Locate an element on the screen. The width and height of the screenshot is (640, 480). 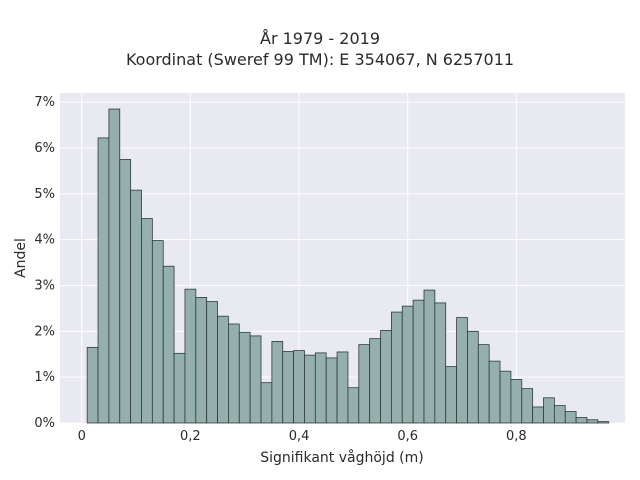
y-tick-label: 7% is located at coordinates (44, 102).